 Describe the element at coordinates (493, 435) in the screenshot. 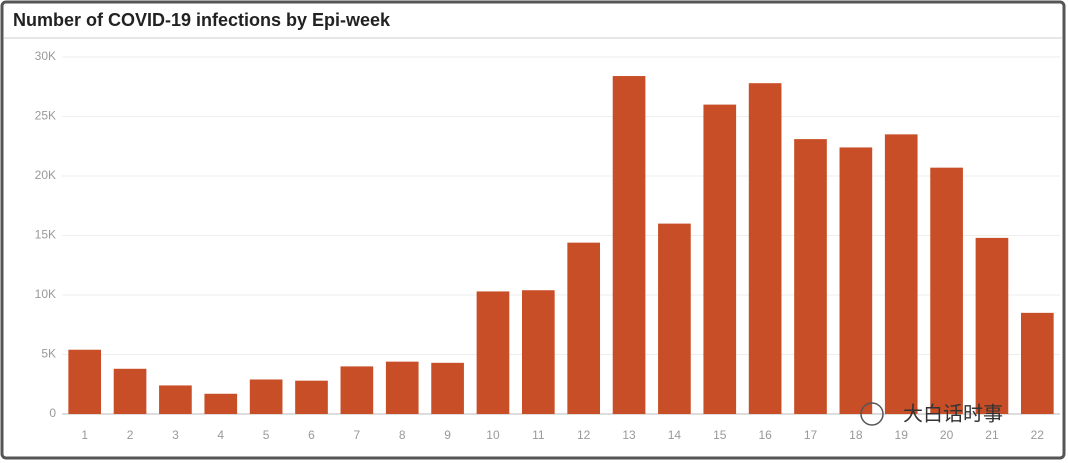

I see `x-tick-label: 10` at that location.